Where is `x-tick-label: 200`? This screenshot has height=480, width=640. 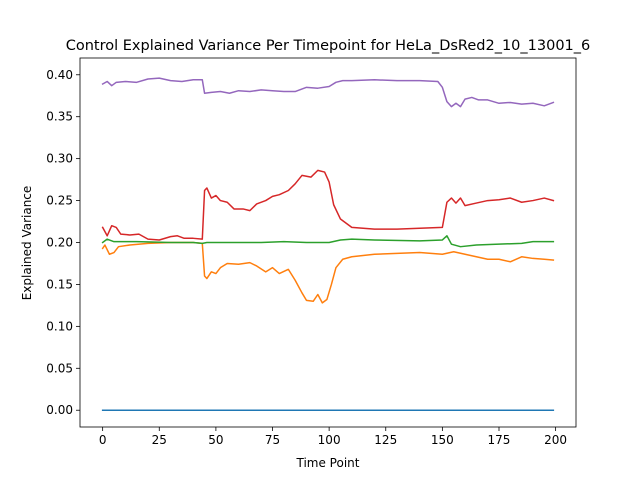
x-tick-label: 200 is located at coordinates (555, 440).